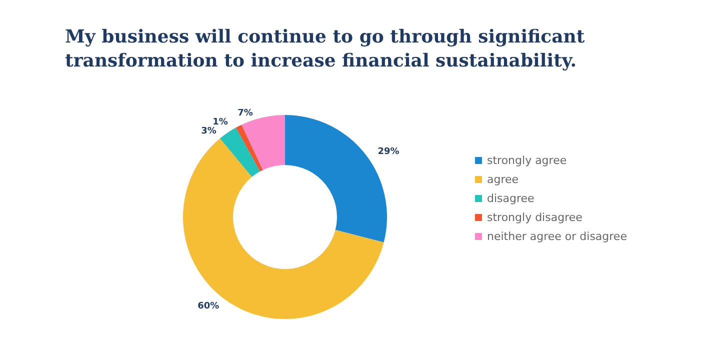  What do you see at coordinates (209, 307) in the screenshot?
I see `data-label: 60%` at bounding box center [209, 307].